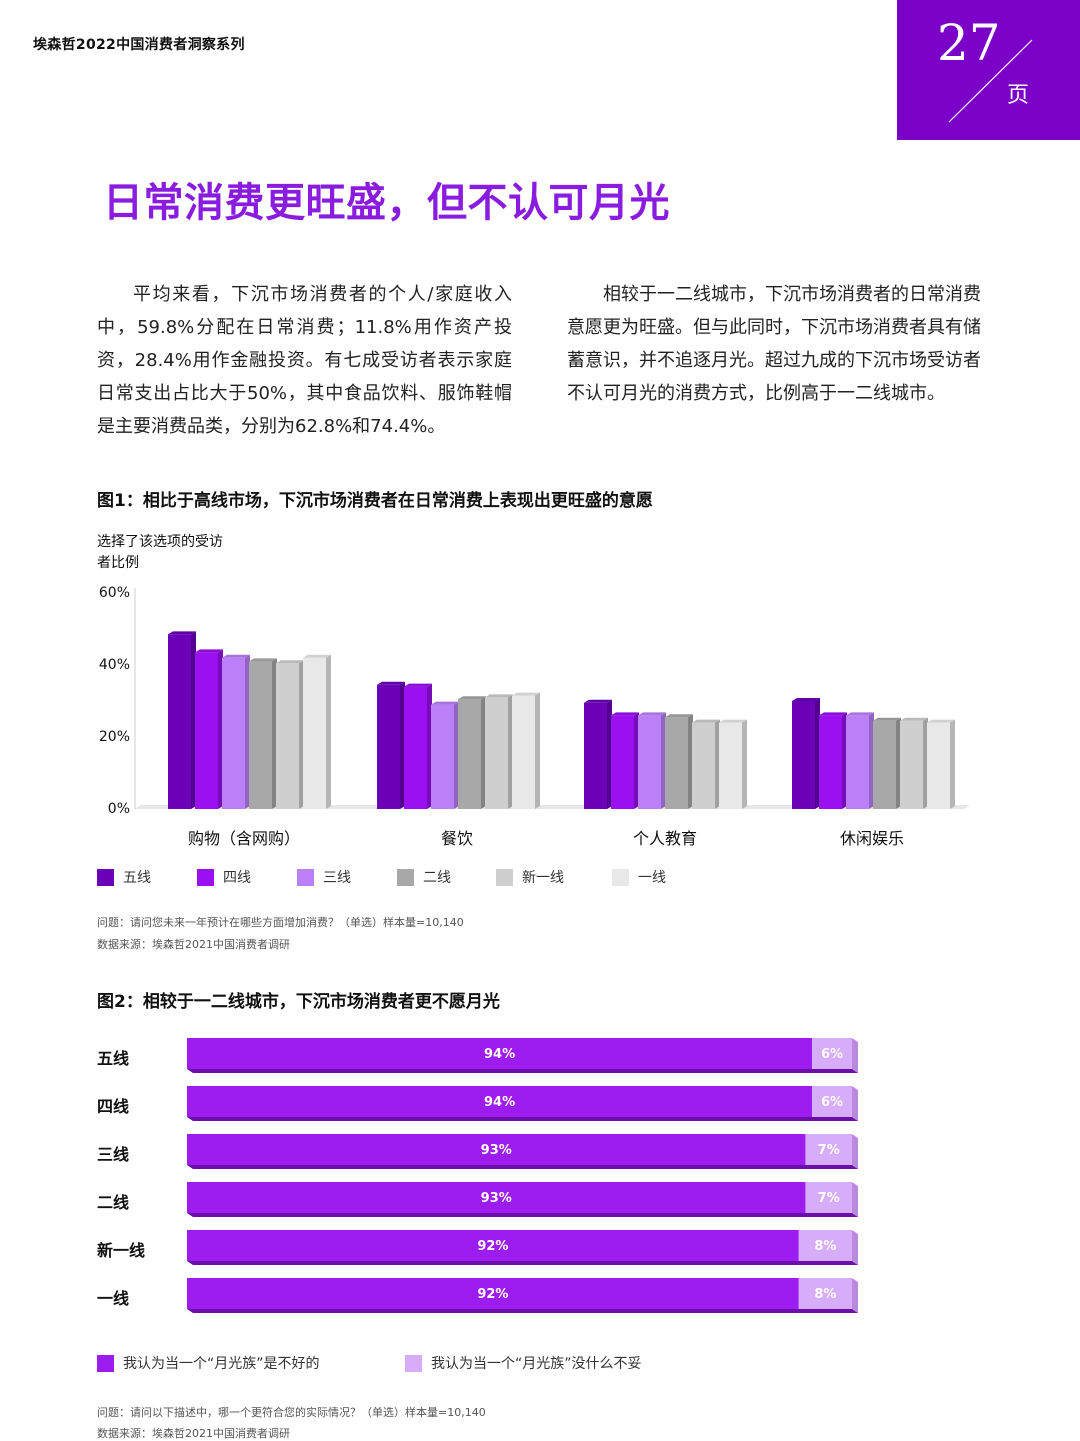 This screenshot has height=1441, width=1080. Describe the element at coordinates (236, 731) in the screenshot. I see `bar-三线-0` at that location.